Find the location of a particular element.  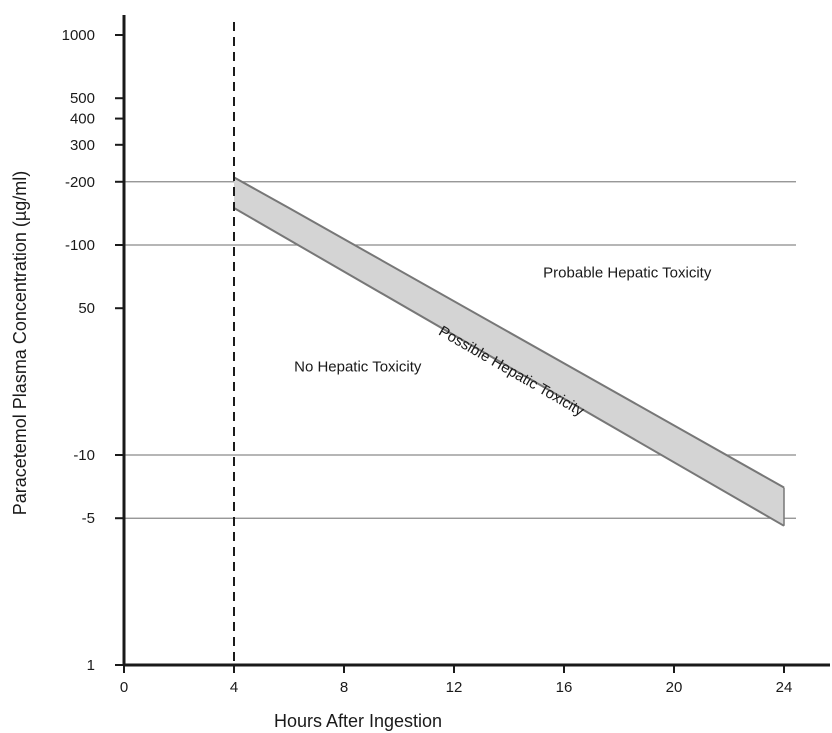

y-tick-label-5: -5 is located at coordinates (88, 518).